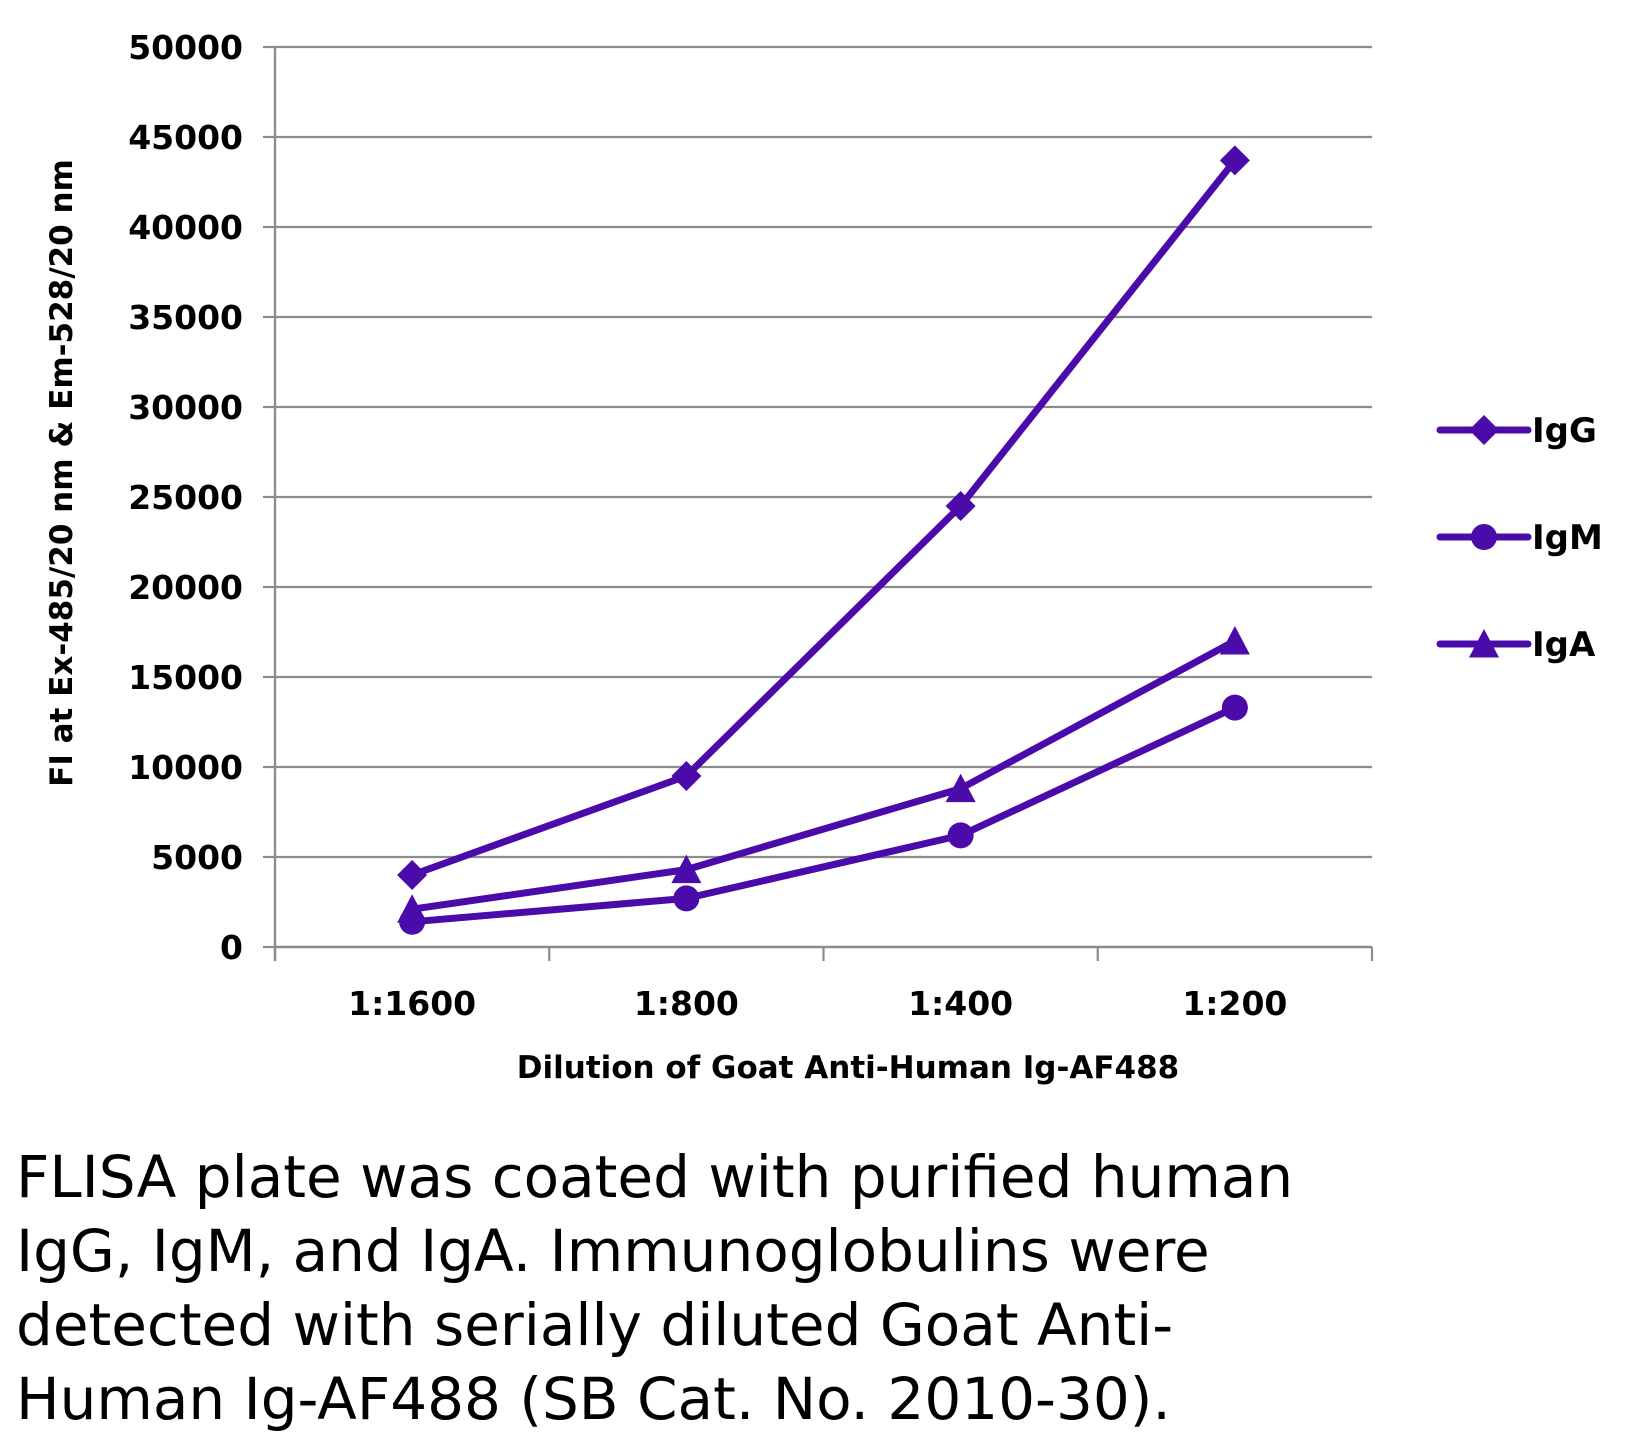 Image resolution: width=1626 pixels, height=1446 pixels. What do you see at coordinates (185, 407) in the screenshot?
I see `y-tick-label-30000: 30000` at bounding box center [185, 407].